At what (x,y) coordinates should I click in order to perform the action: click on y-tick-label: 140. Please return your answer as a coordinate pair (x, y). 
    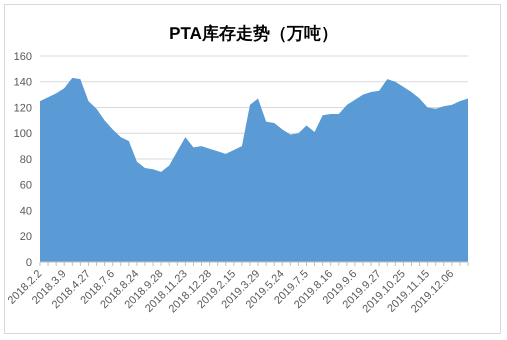
    Looking at the image, I should click on (23, 82).